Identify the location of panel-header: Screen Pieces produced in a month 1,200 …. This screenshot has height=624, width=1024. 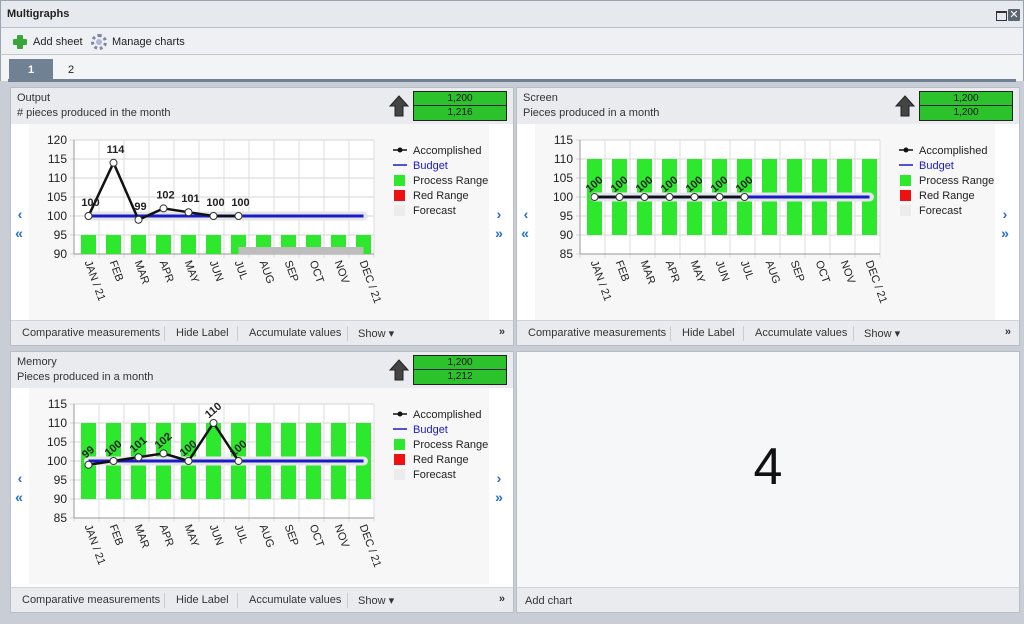
(768, 106).